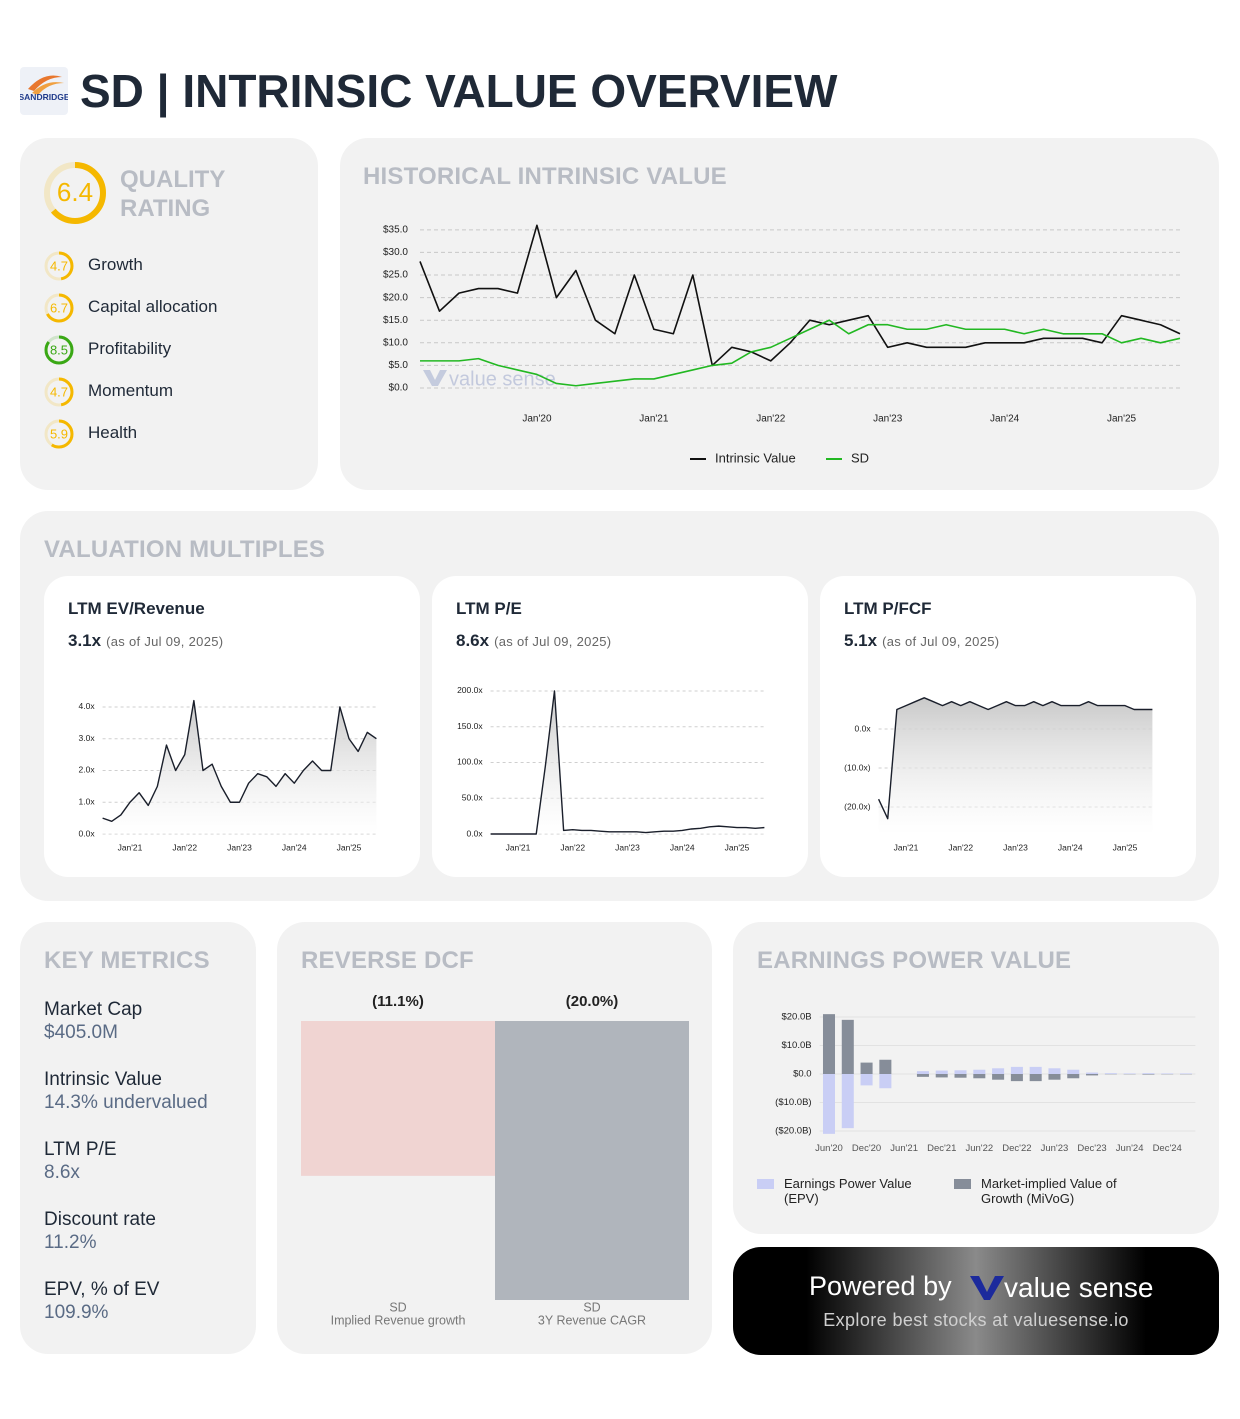  Describe the element at coordinates (126, 1102) in the screenshot. I see `metric-value: 14.3% undervalued` at that location.